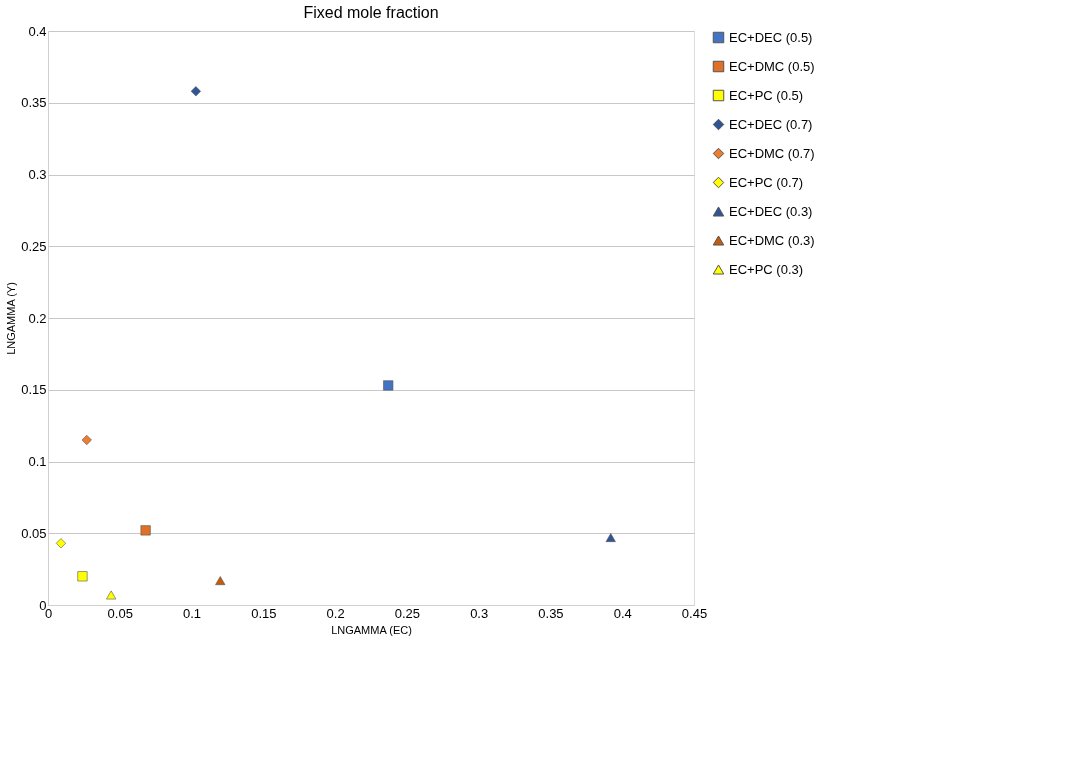  Describe the element at coordinates (622, 613) in the screenshot. I see `x-tick-label: 0.4` at that location.